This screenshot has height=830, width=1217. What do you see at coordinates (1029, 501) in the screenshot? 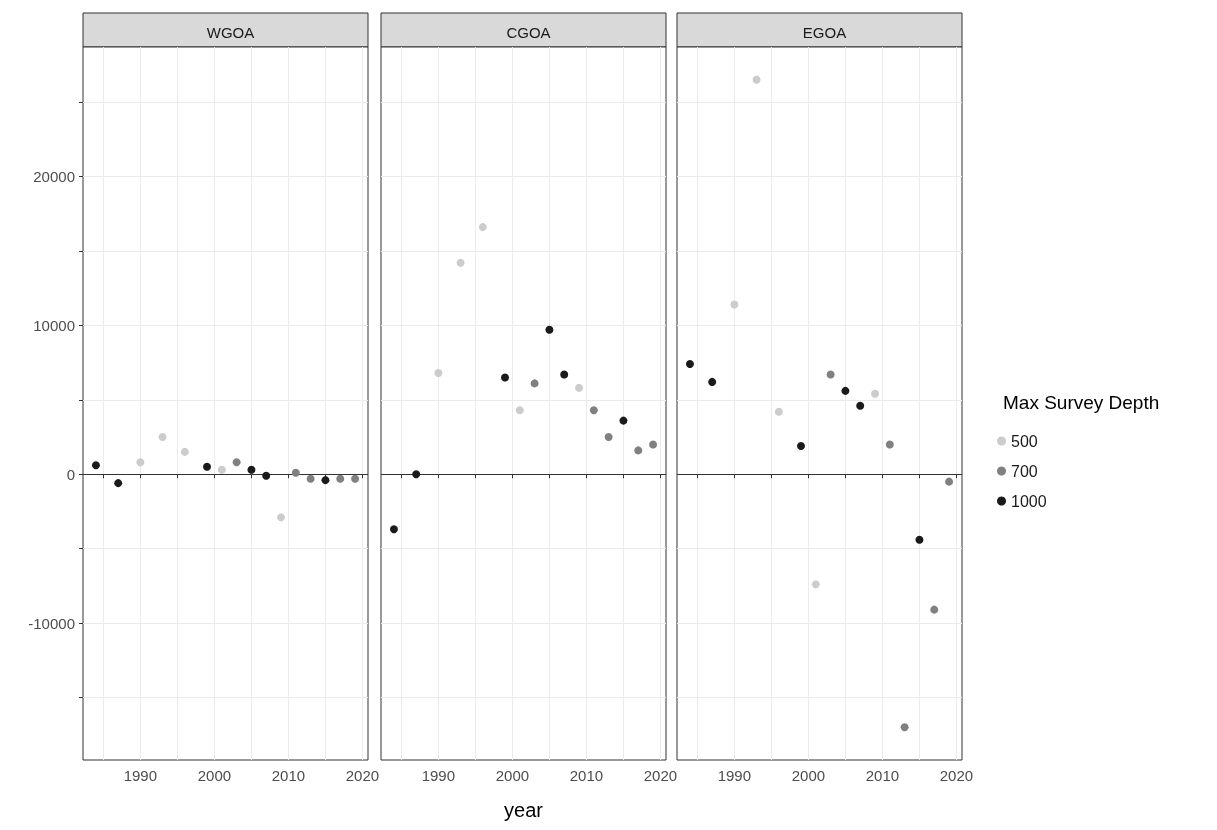
I see `legend-label: 1000` at bounding box center [1029, 501].